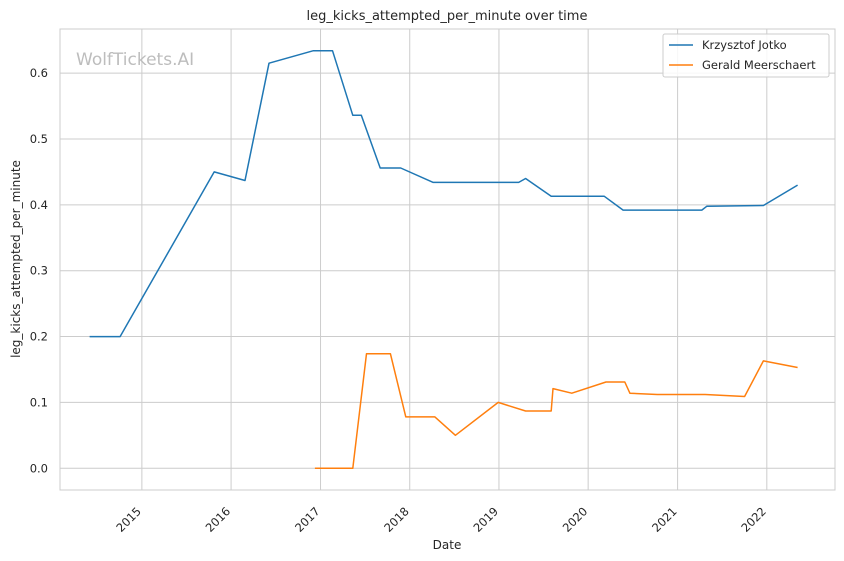 This screenshot has height=561, width=844. Describe the element at coordinates (744, 45) in the screenshot. I see `legend-label-krzysztof-jotko: Krzysztof Jotko` at that location.